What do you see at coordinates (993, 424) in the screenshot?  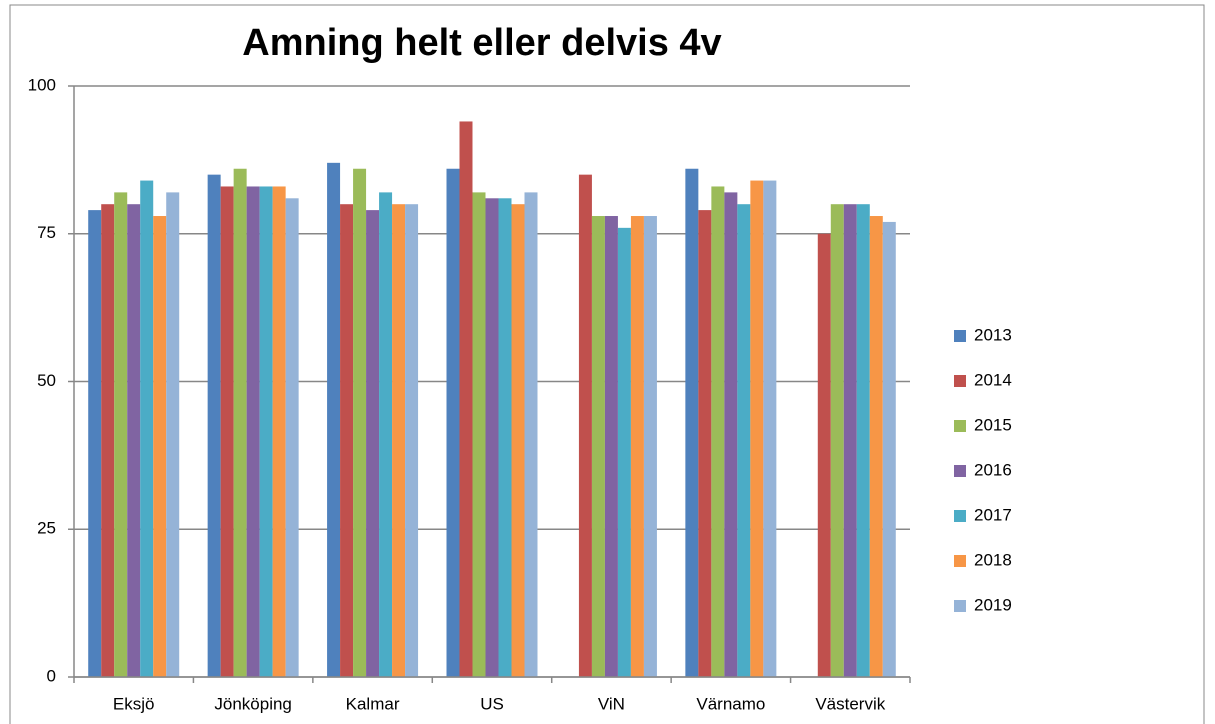 I see `legend-label: 2015` at bounding box center [993, 424].